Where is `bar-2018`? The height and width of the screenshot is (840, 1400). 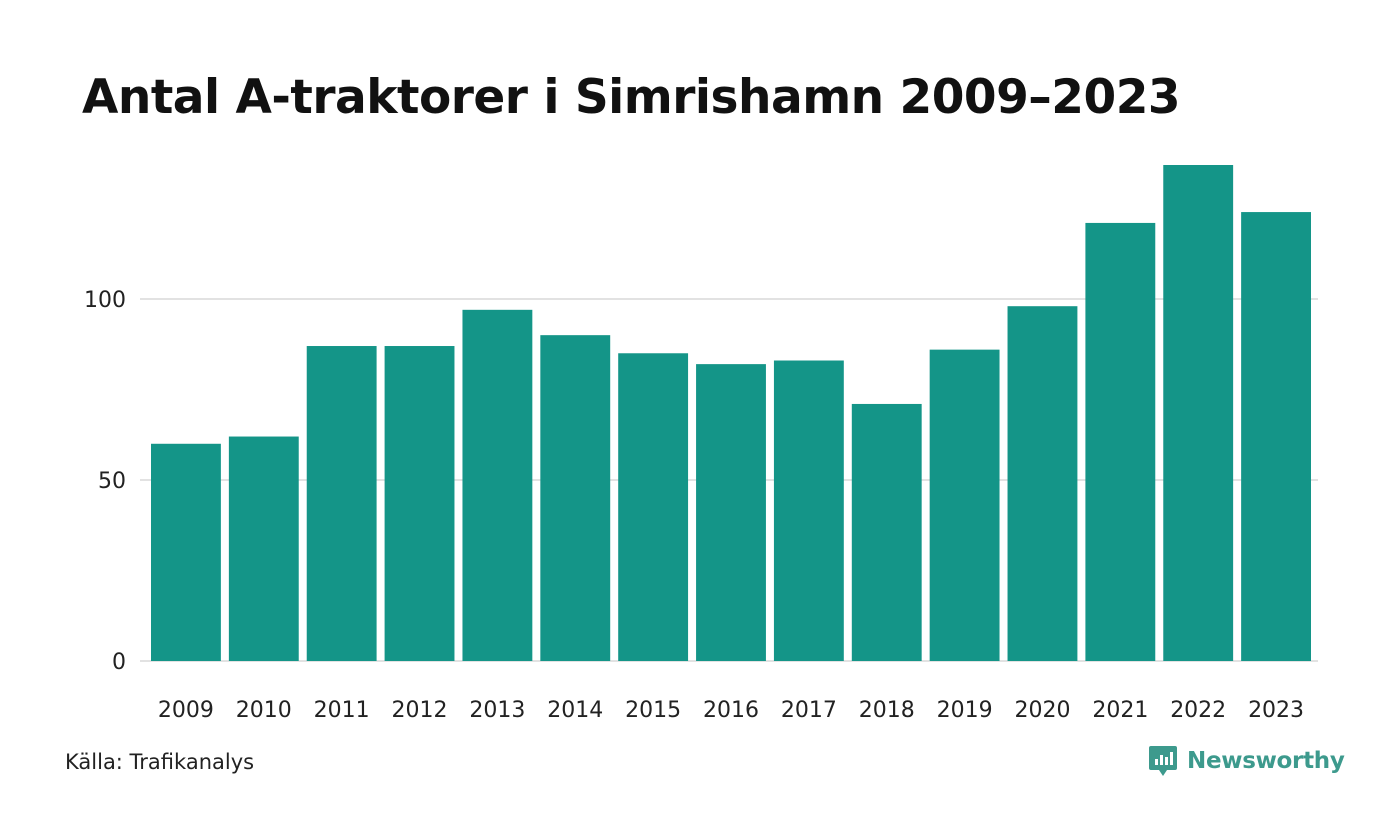 bar-2018 is located at coordinates (886, 532).